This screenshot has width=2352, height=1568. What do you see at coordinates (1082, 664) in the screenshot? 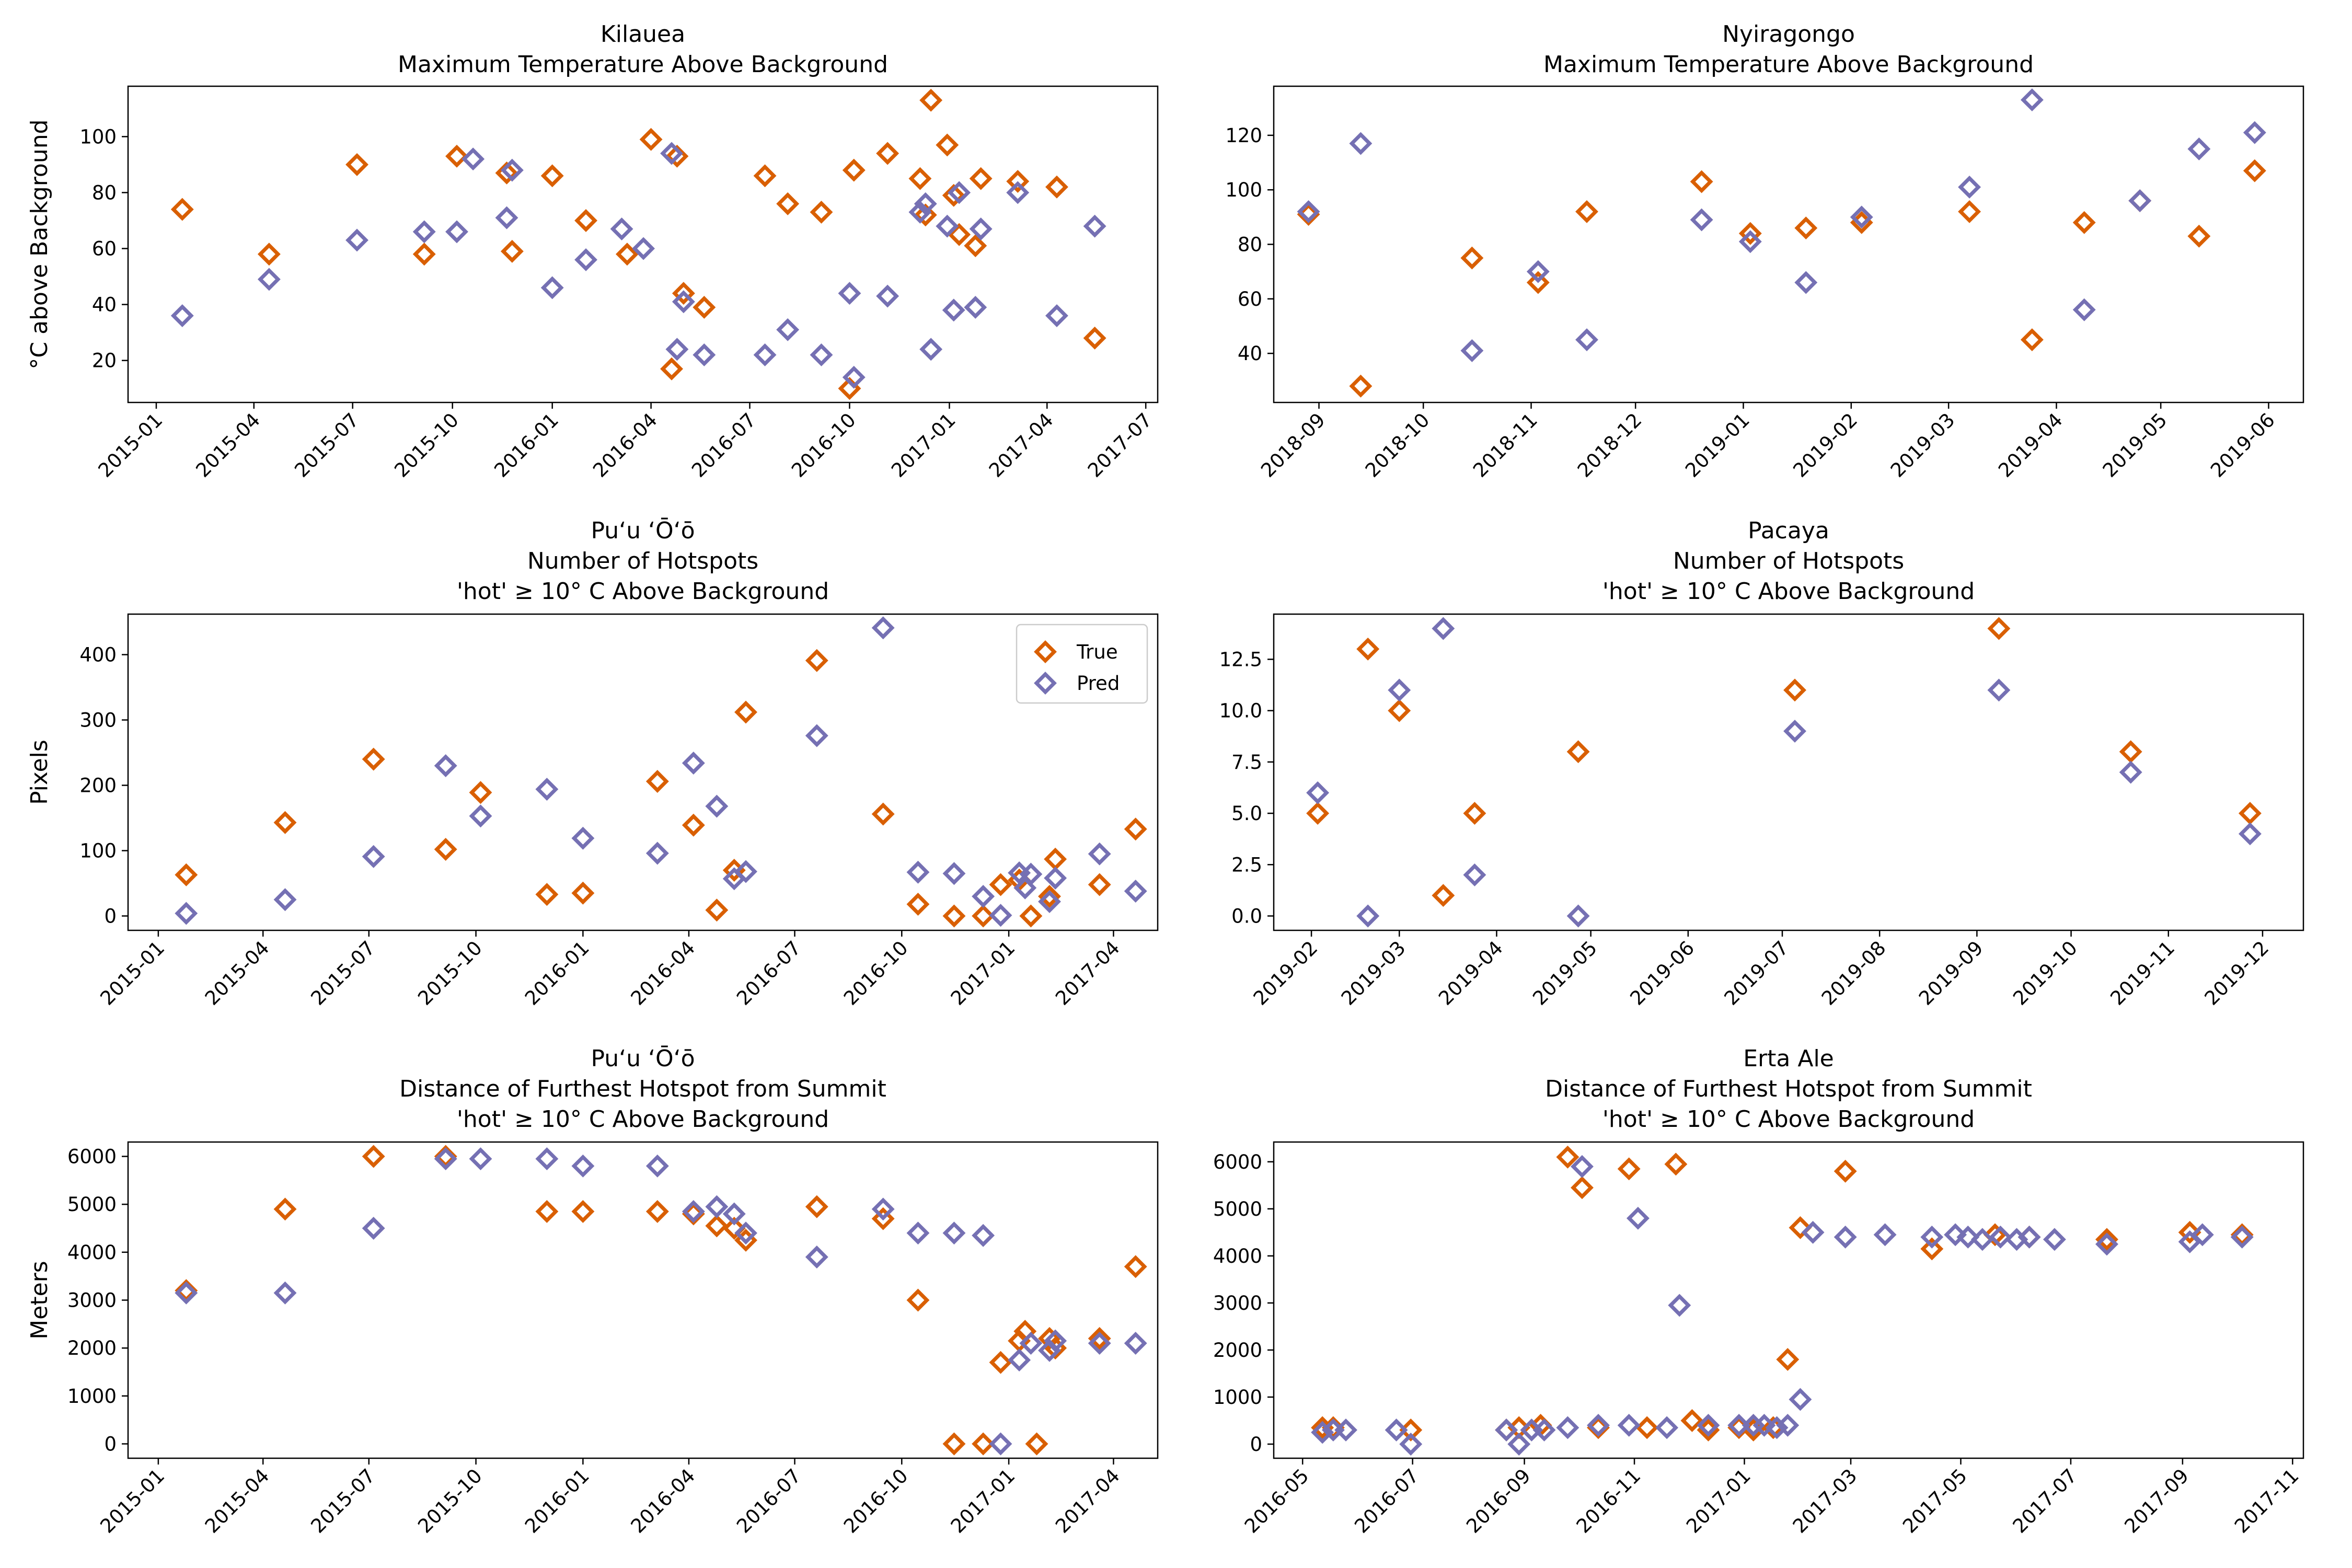
I see `legend: True Pred` at bounding box center [1082, 664].